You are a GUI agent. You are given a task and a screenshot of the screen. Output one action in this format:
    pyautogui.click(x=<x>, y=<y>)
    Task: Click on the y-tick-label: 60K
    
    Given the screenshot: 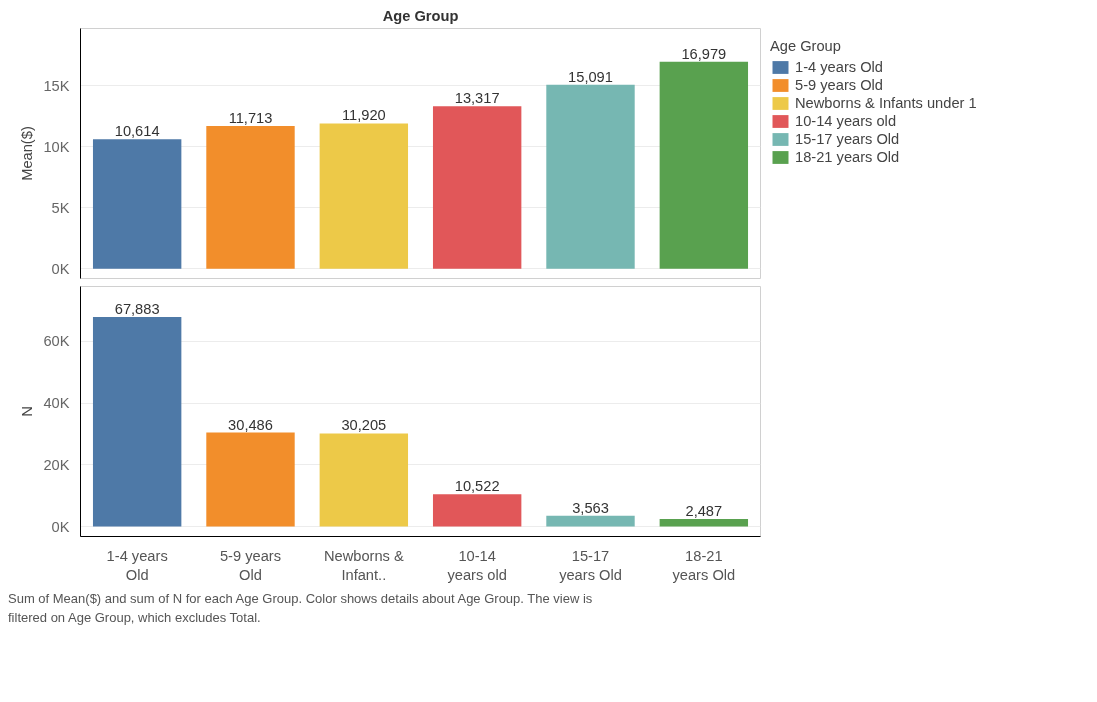 What is the action you would take?
    pyautogui.click(x=56, y=341)
    